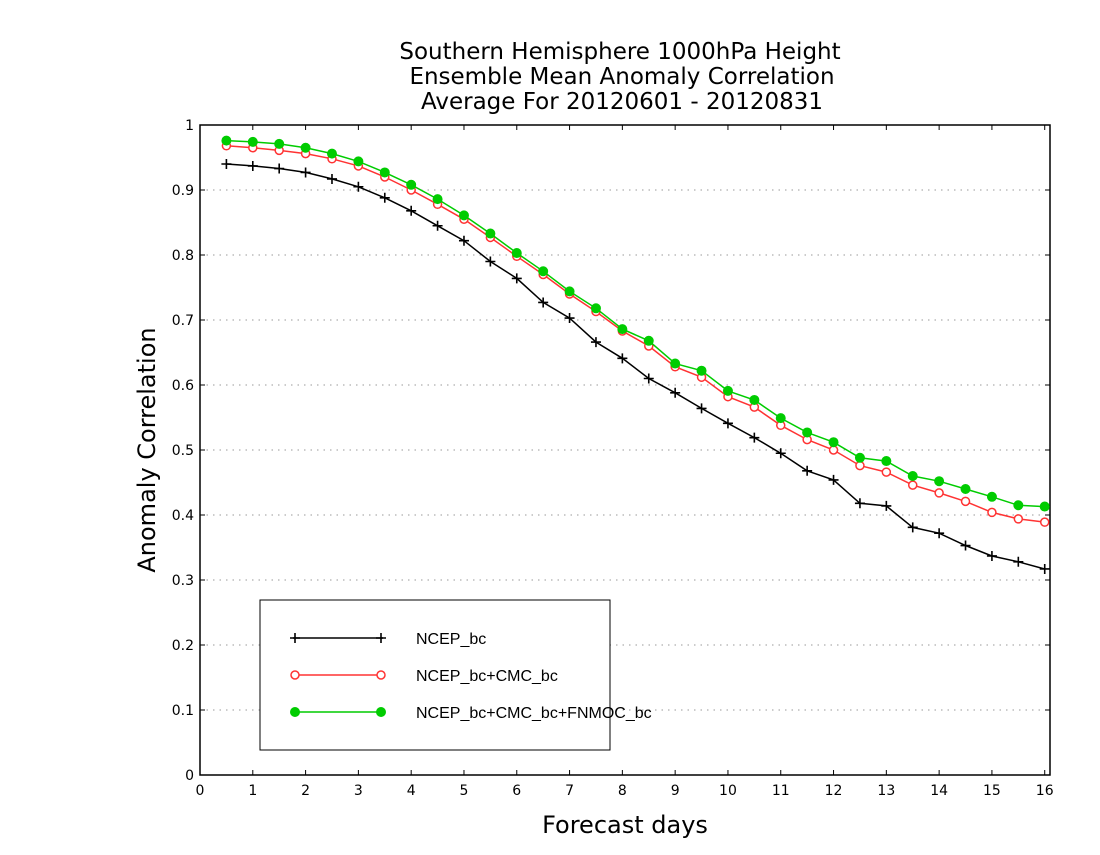 The height and width of the screenshot is (855, 1100). What do you see at coordinates (625, 825) in the screenshot?
I see `x-axis-label: Forecast days` at bounding box center [625, 825].